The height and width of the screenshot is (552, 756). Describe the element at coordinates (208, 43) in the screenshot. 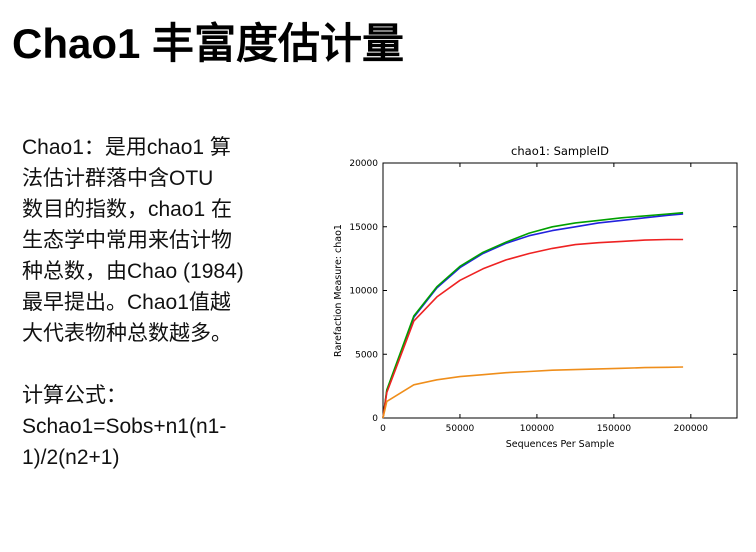

I see `slide-title: Chao1 丰富度估计量` at that location.